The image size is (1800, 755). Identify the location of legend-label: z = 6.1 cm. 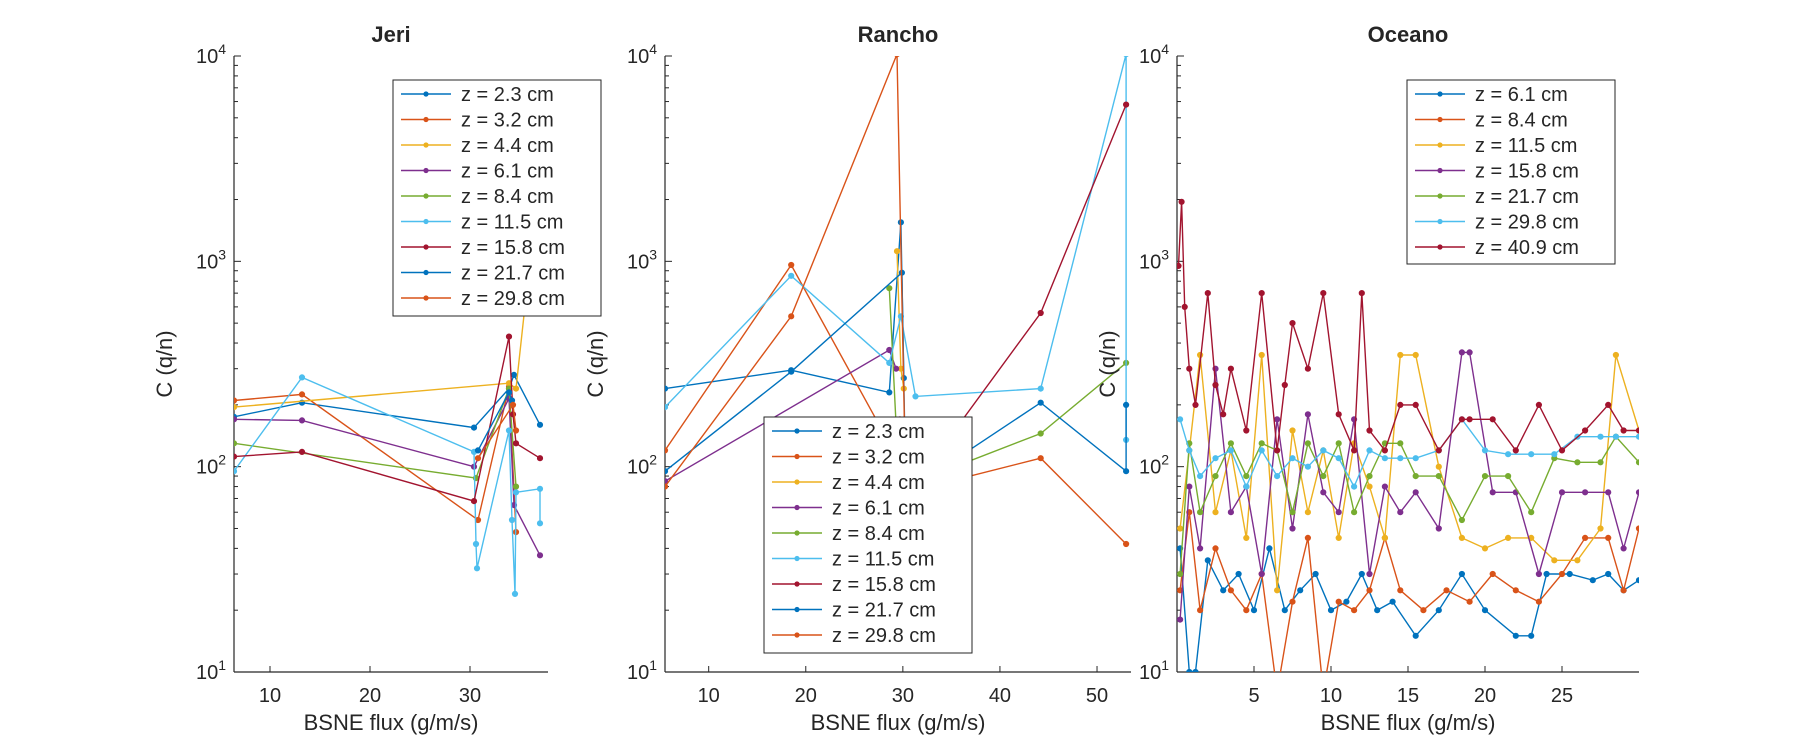
(507, 172).